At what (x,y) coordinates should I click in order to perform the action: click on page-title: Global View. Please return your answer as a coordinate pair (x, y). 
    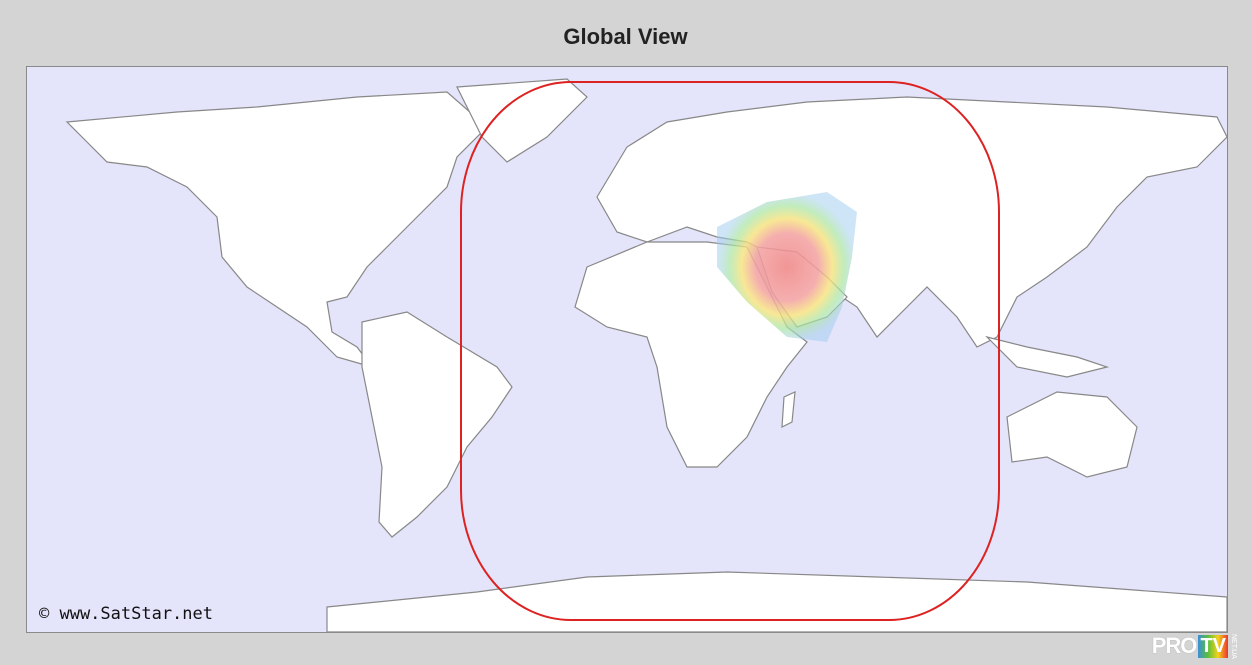
    Looking at the image, I should click on (625, 36).